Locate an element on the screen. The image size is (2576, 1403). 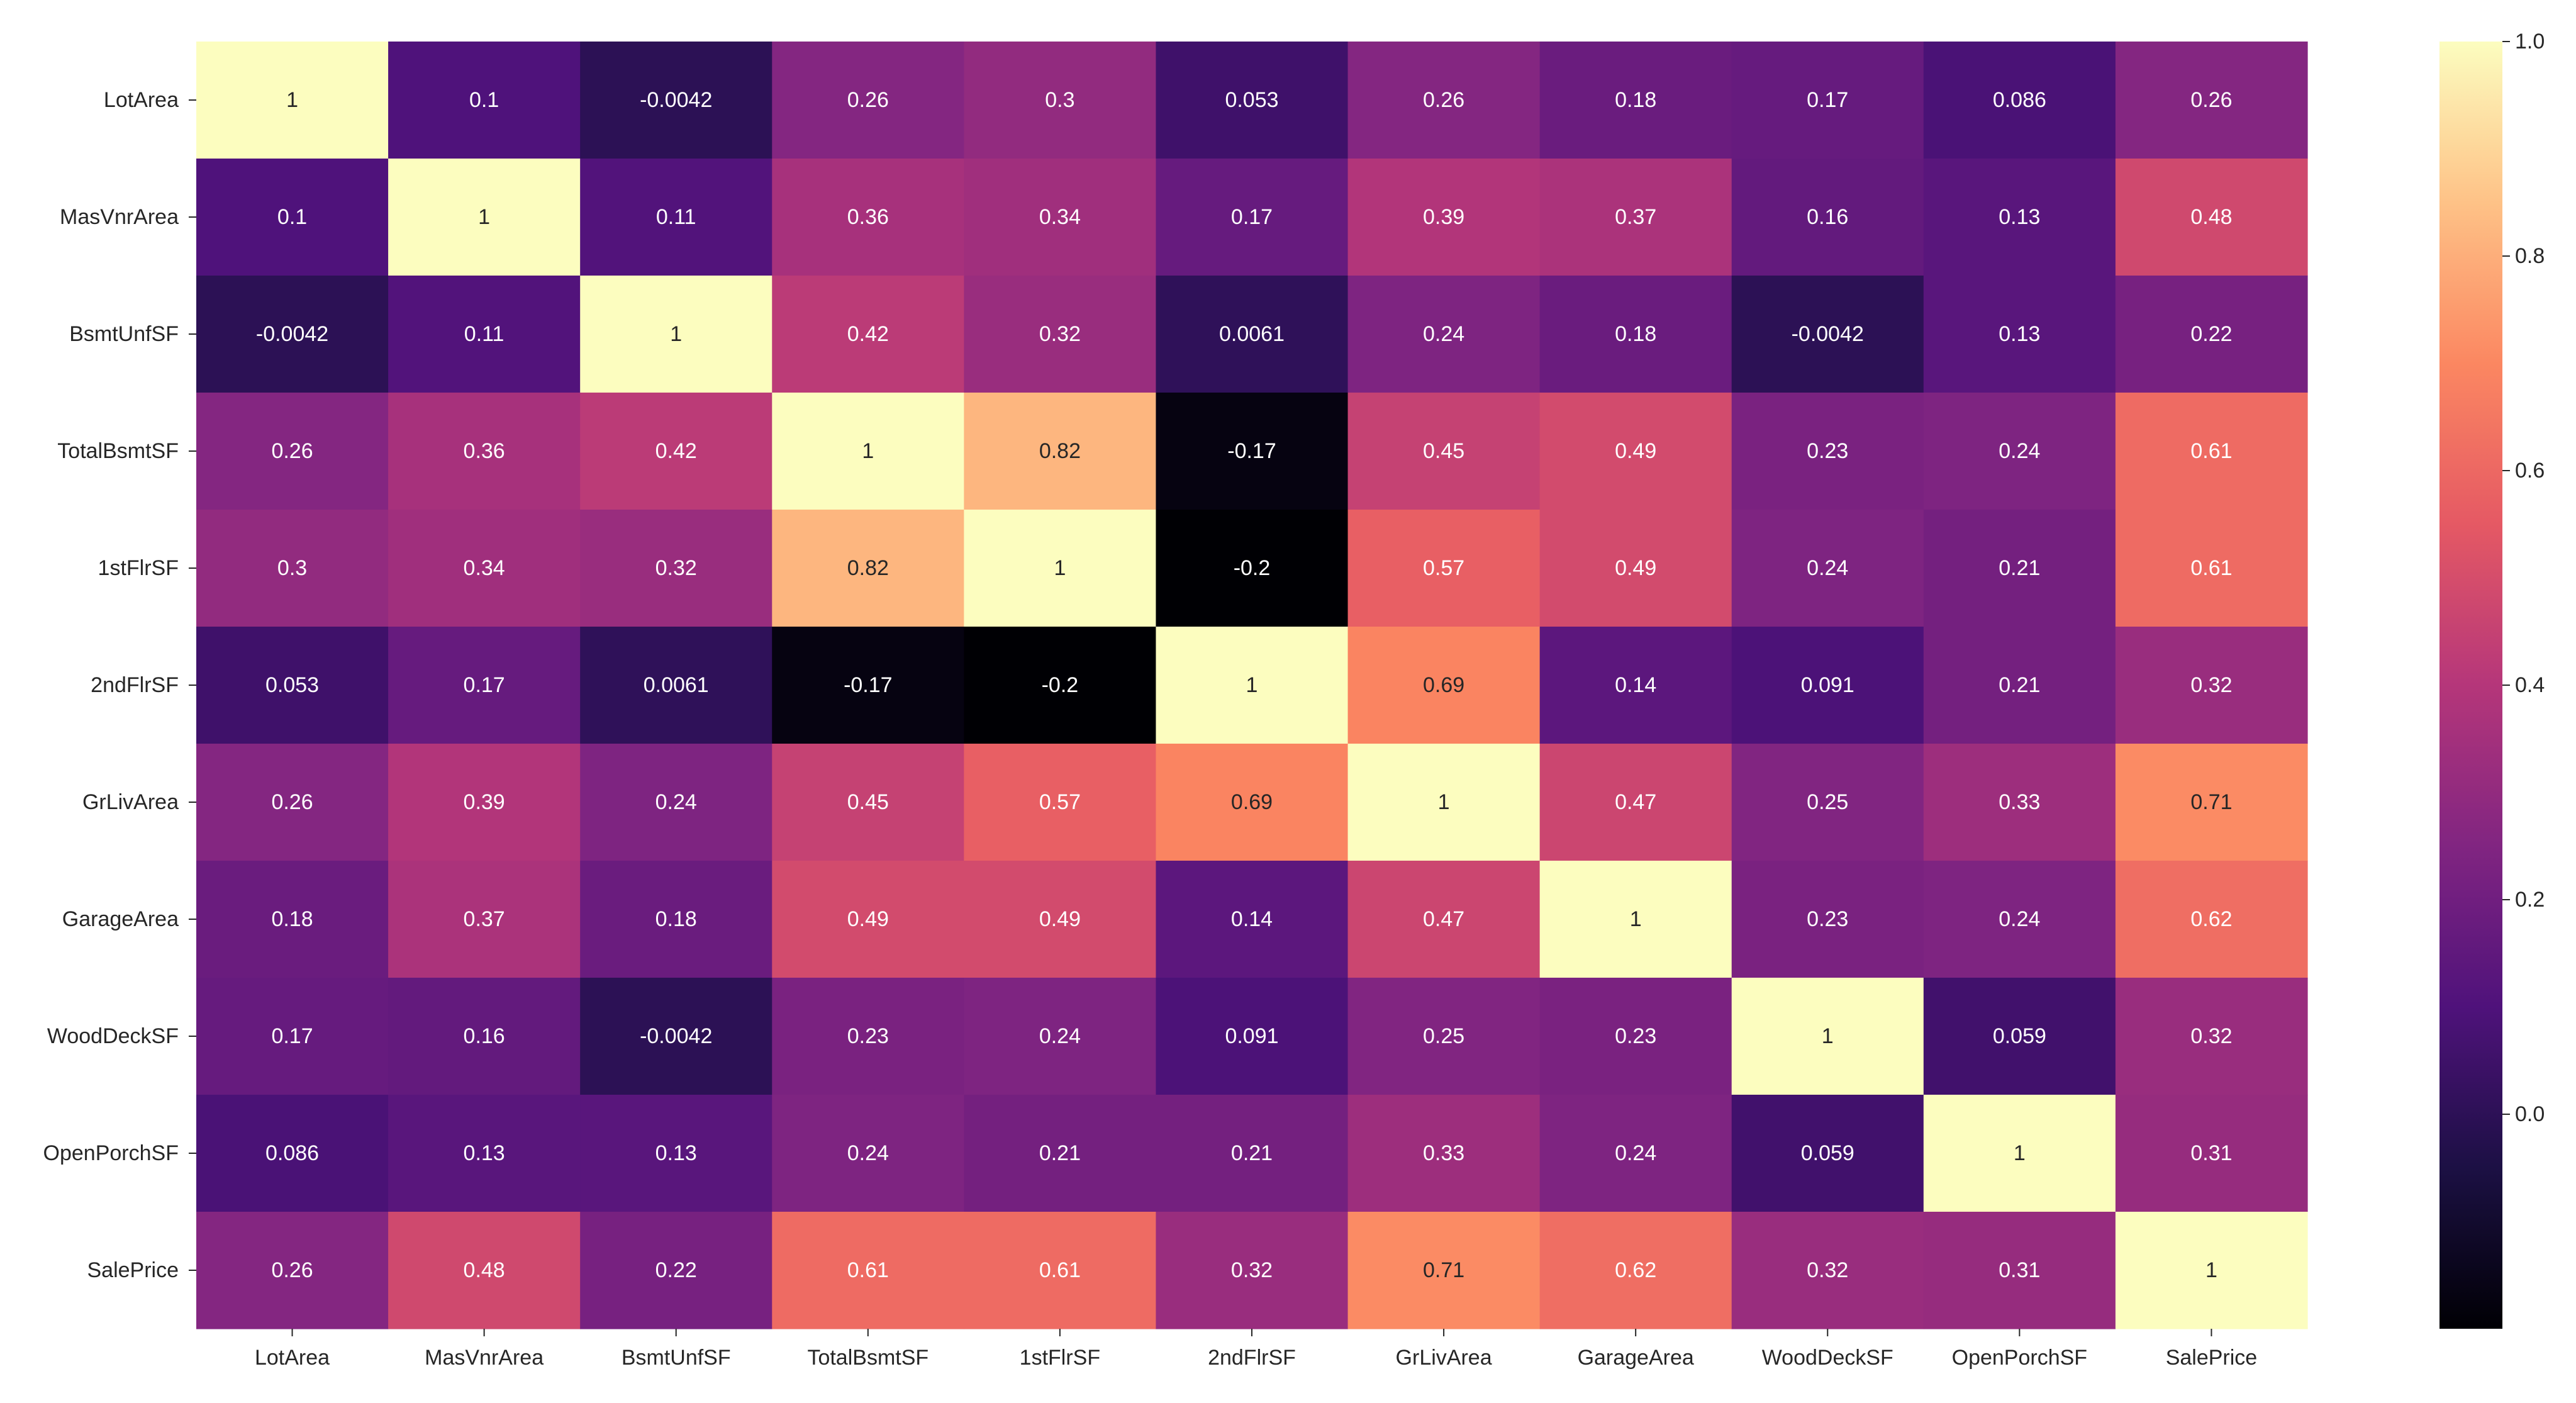
heatmap-cell-r7-c1 is located at coordinates (484, 919).